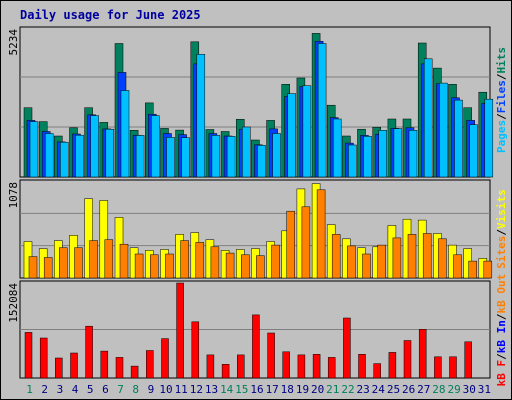  Describe the element at coordinates (287, 389) in the screenshot. I see `x-tick-label-18: 18` at that location.